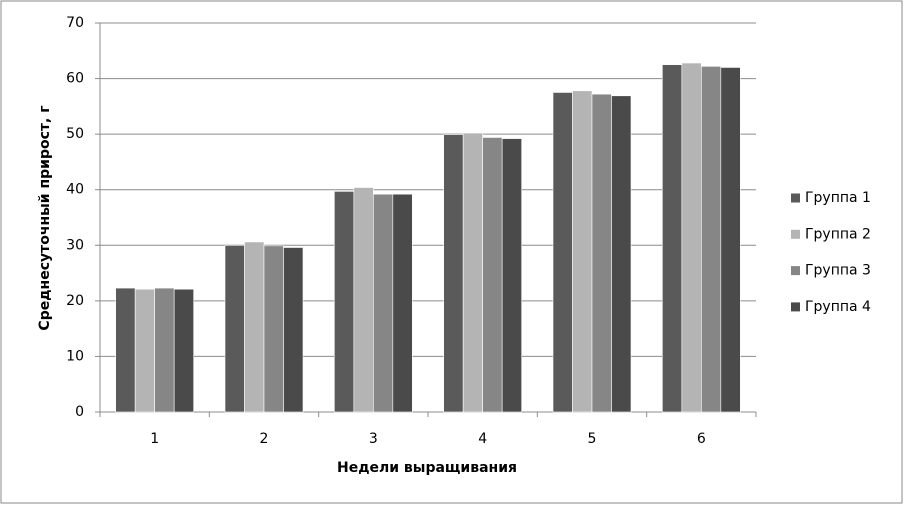  What do you see at coordinates (838, 234) in the screenshot?
I see `legend-label: Группа 2` at bounding box center [838, 234].